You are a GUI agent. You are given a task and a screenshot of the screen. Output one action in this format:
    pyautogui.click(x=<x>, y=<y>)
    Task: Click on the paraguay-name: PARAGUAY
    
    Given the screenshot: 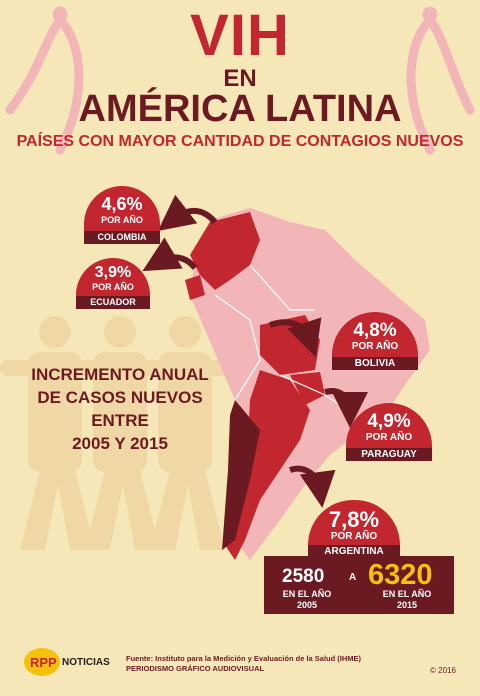 What is the action you would take?
    pyautogui.click(x=389, y=454)
    